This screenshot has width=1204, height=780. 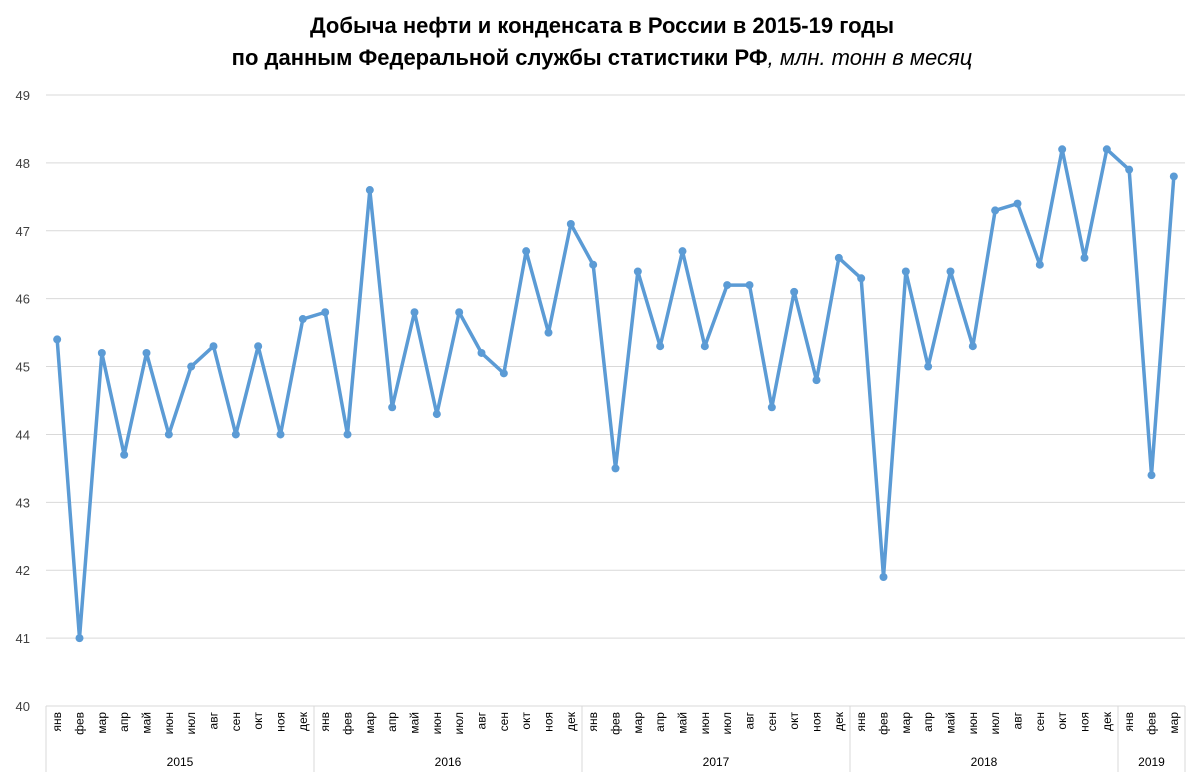 What do you see at coordinates (870, 57) in the screenshot?
I see `title-line2-units: , млн. тонн в месяц` at bounding box center [870, 57].